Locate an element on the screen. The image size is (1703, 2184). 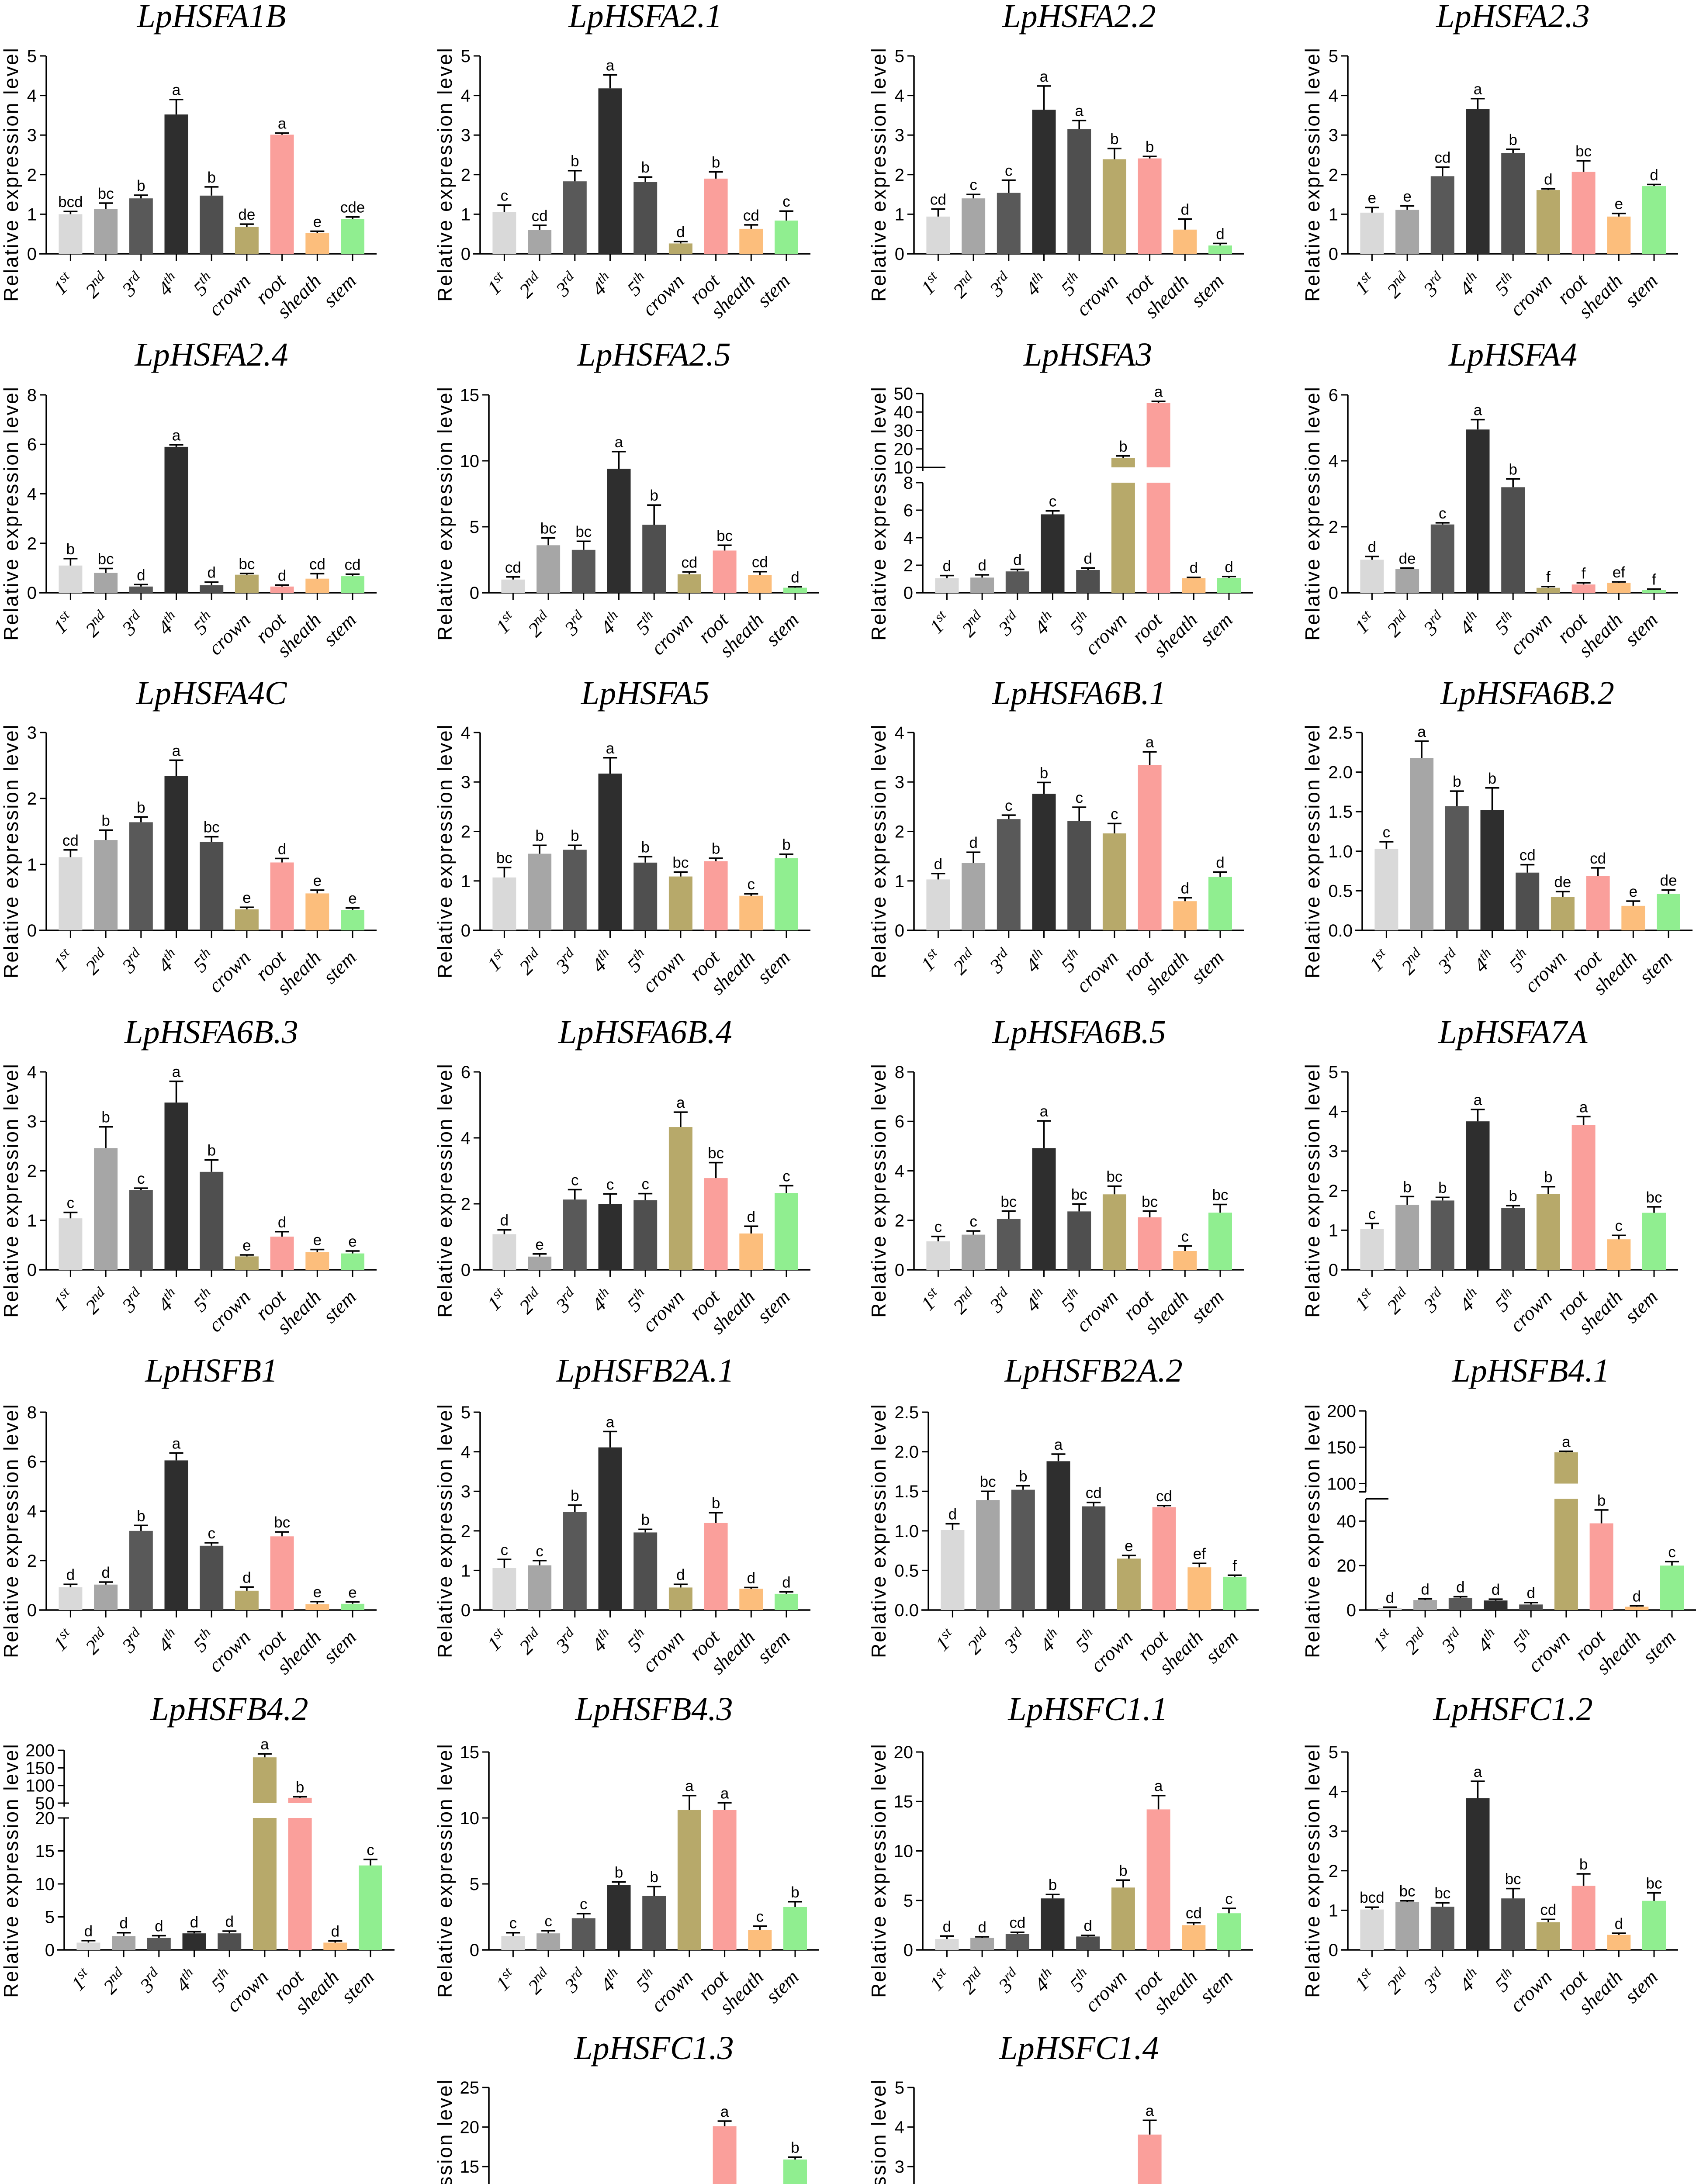
svg-text: LpHSFA2.5 is located at coordinates (653, 354).